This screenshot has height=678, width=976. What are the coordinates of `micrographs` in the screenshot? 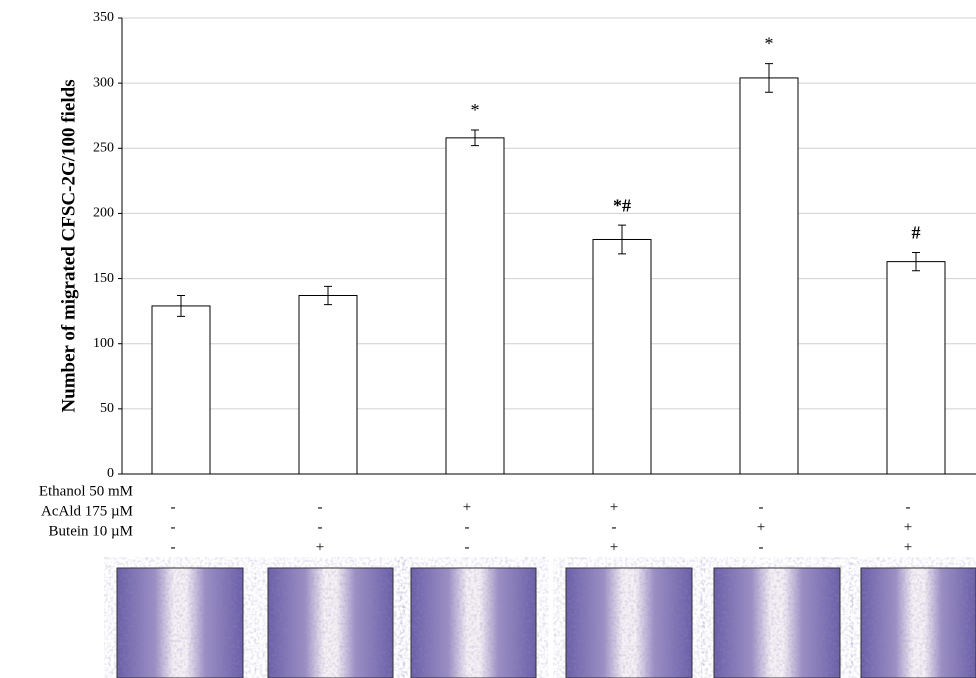 It's located at (546, 622).